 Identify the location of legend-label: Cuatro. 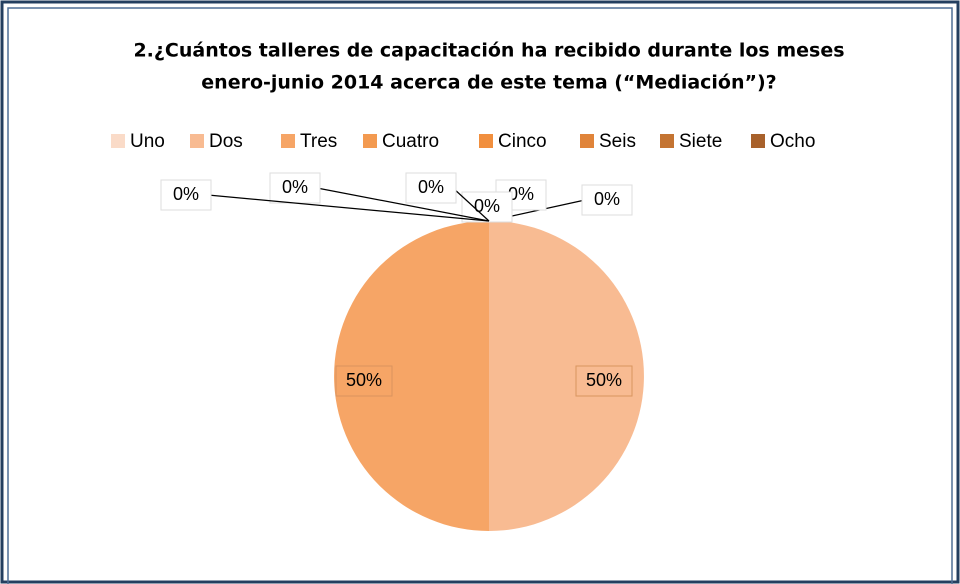
(410, 141).